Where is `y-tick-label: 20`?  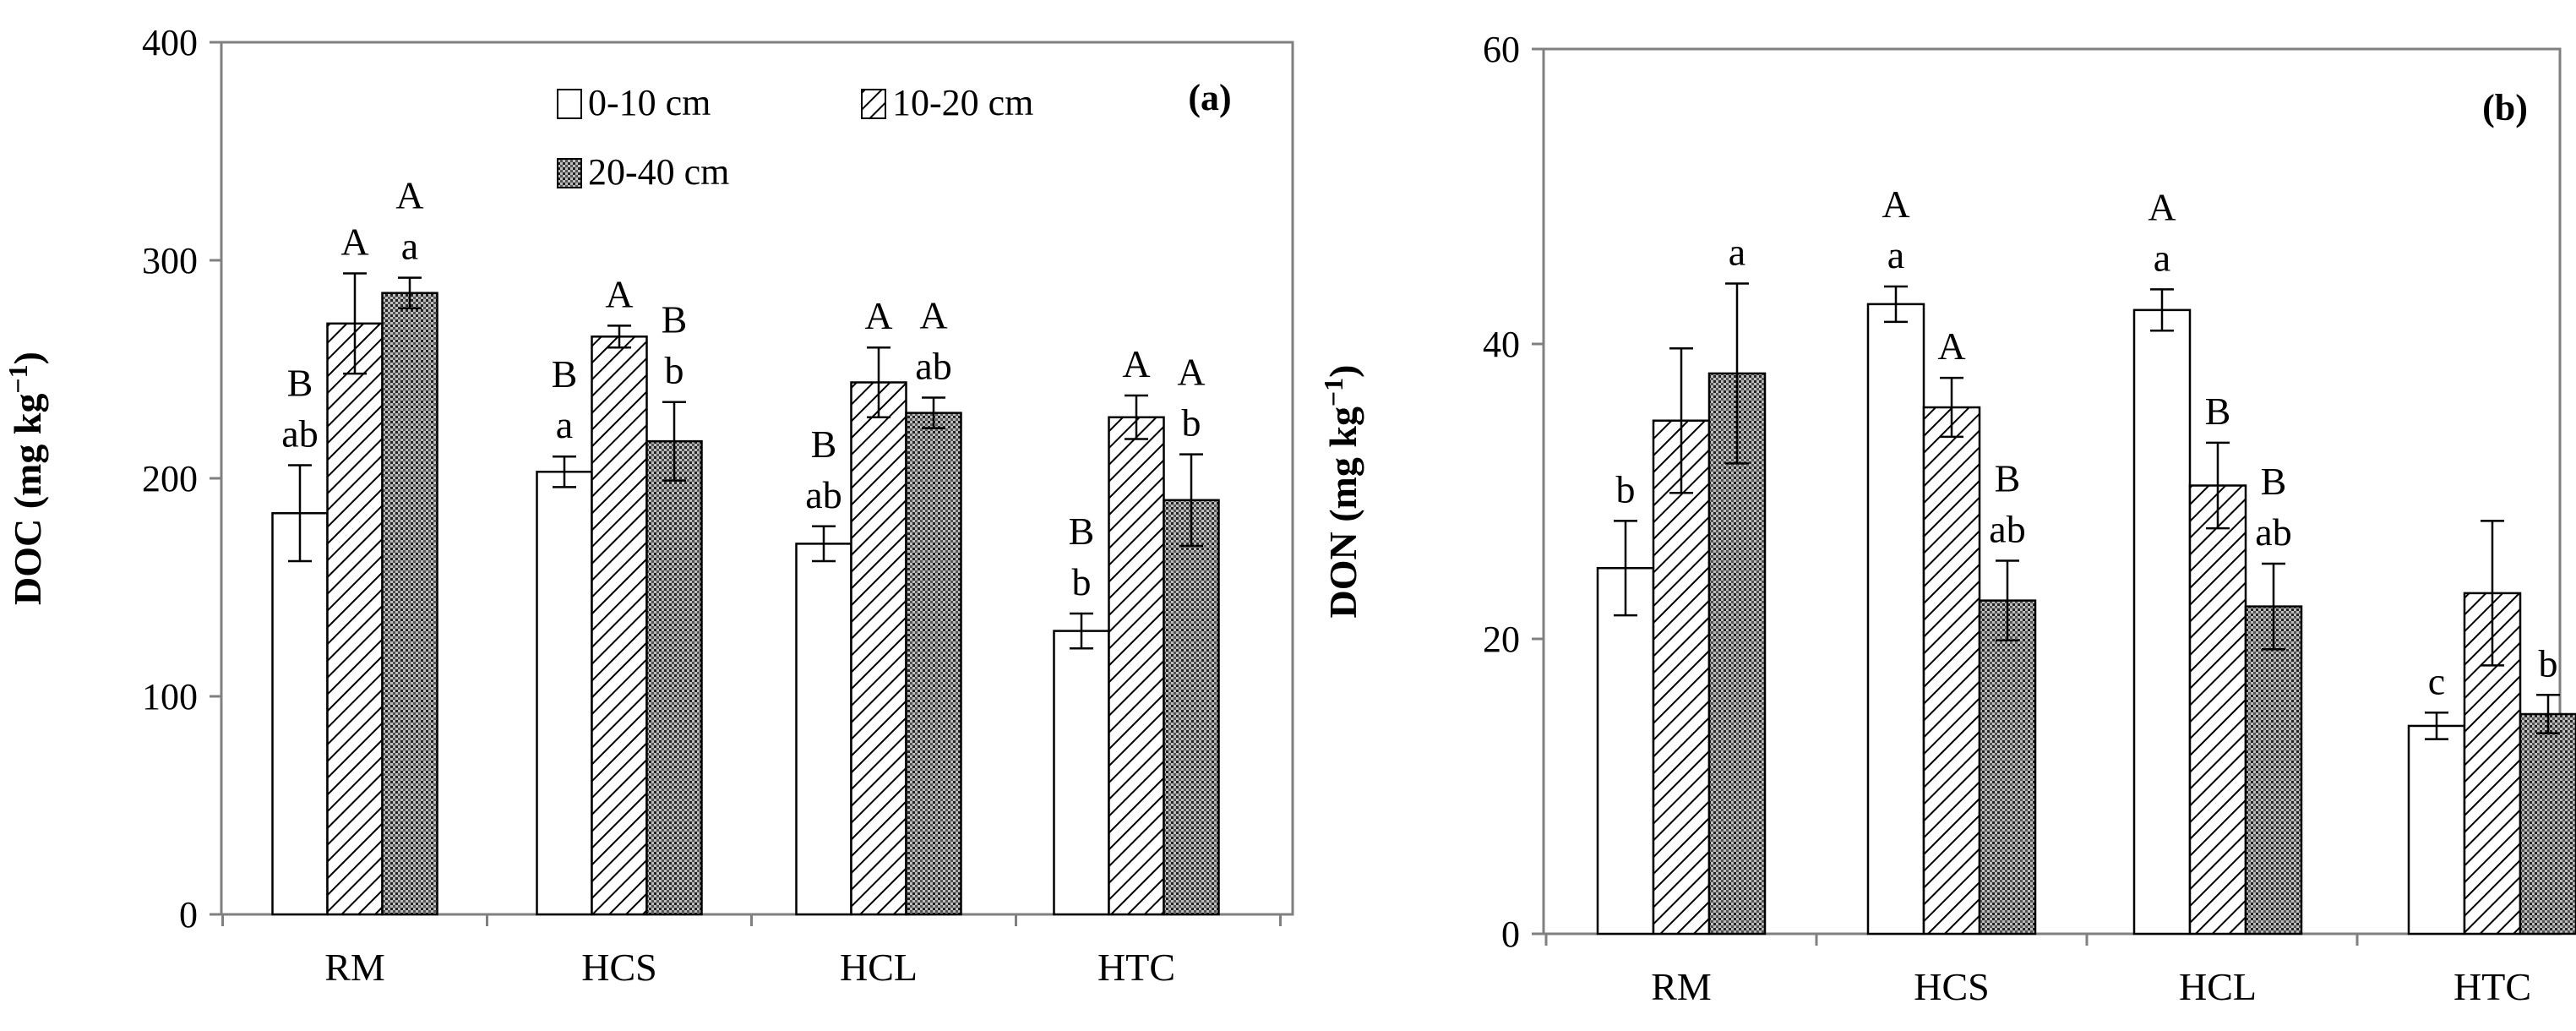 y-tick-label: 20 is located at coordinates (1501, 639).